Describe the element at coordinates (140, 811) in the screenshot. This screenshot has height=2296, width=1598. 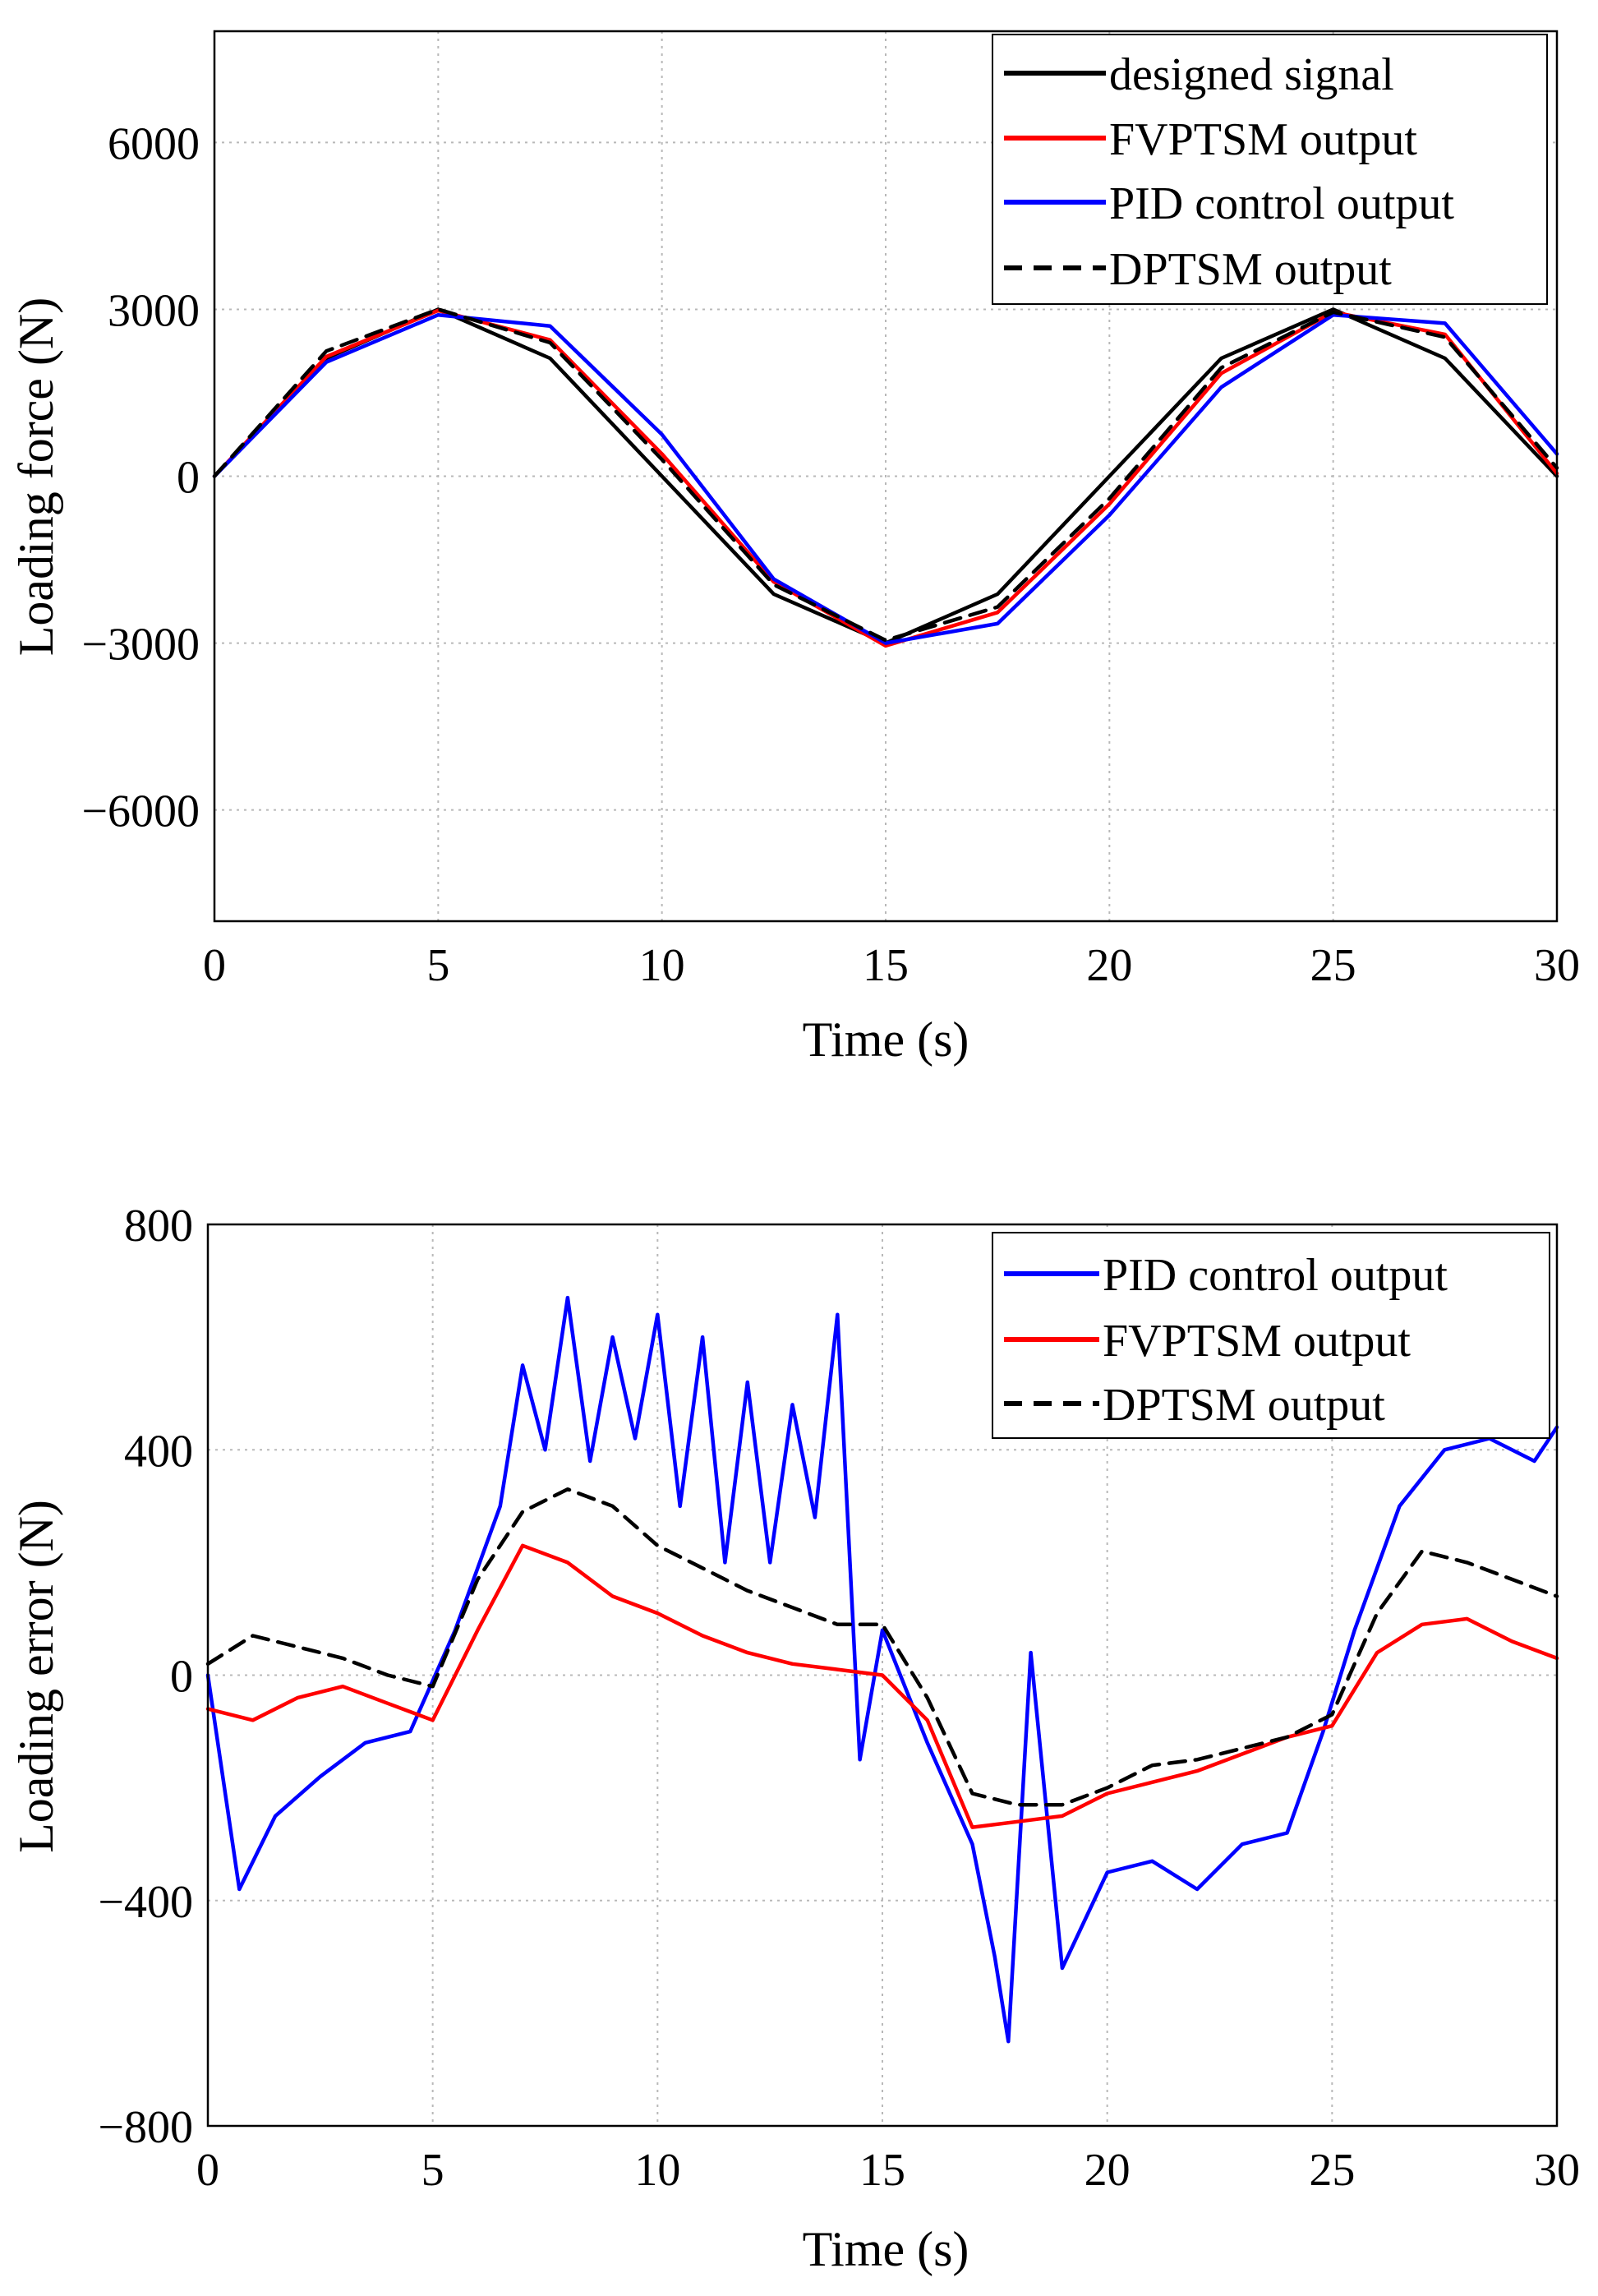
I see `y-tick-label: −6000` at that location.